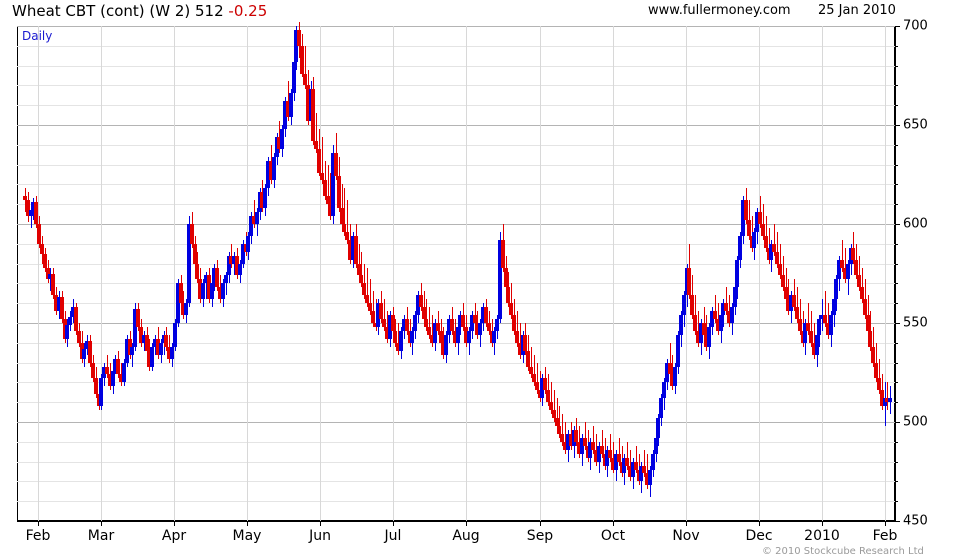  Describe the element at coordinates (118, 11) in the screenshot. I see `instrument-title-text: Wheat CBT (cont) (W 2) 512` at that location.